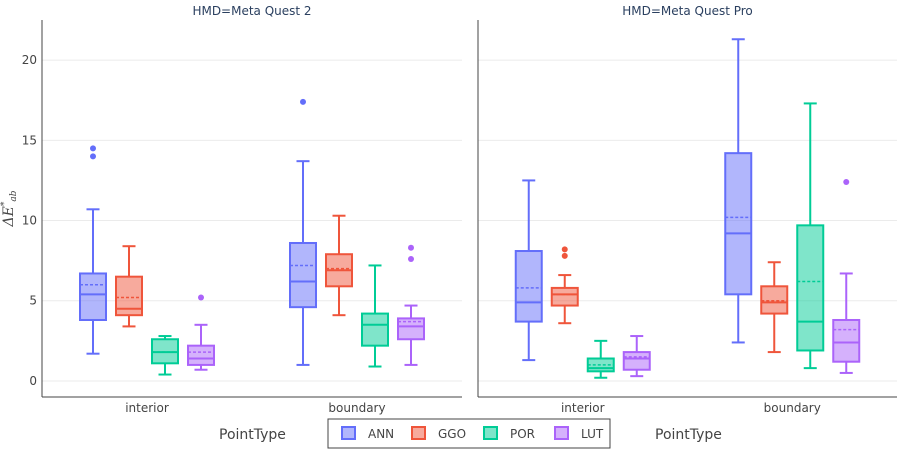 Image resolution: width=897 pixels, height=449 pixels. I want to click on legend-item-ann: ANN, so click(367, 433).